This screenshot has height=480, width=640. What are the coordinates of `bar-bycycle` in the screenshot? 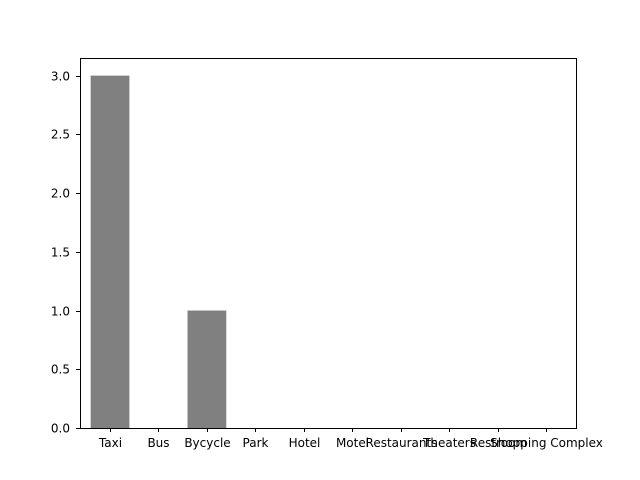 It's located at (207, 369).